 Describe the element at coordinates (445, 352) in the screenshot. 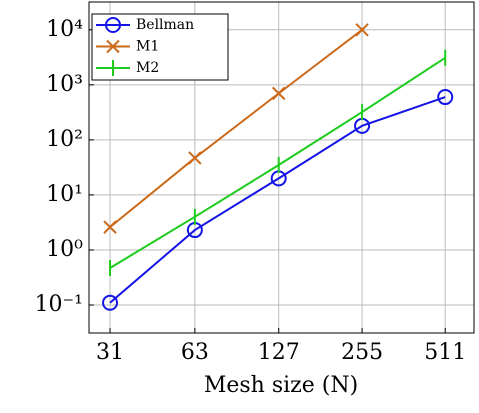

I see `x-tick-label: 511` at that location.